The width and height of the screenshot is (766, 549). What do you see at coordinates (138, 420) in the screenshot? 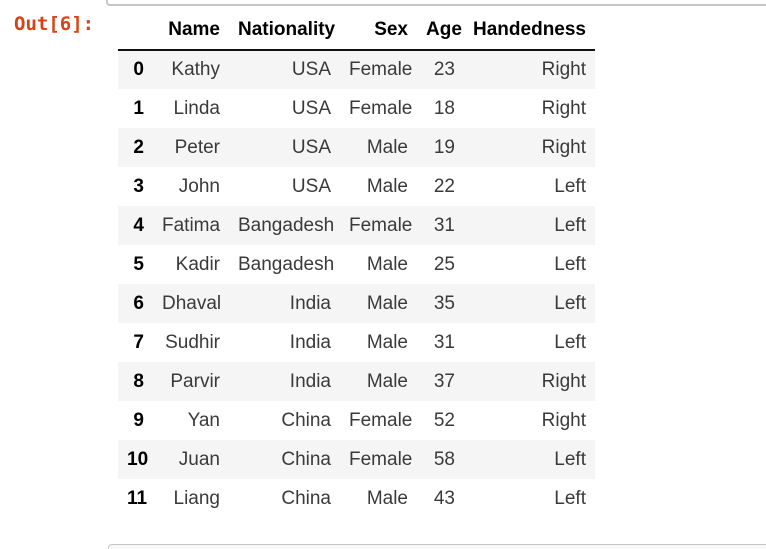
I see `row-index-label: 9` at bounding box center [138, 420].